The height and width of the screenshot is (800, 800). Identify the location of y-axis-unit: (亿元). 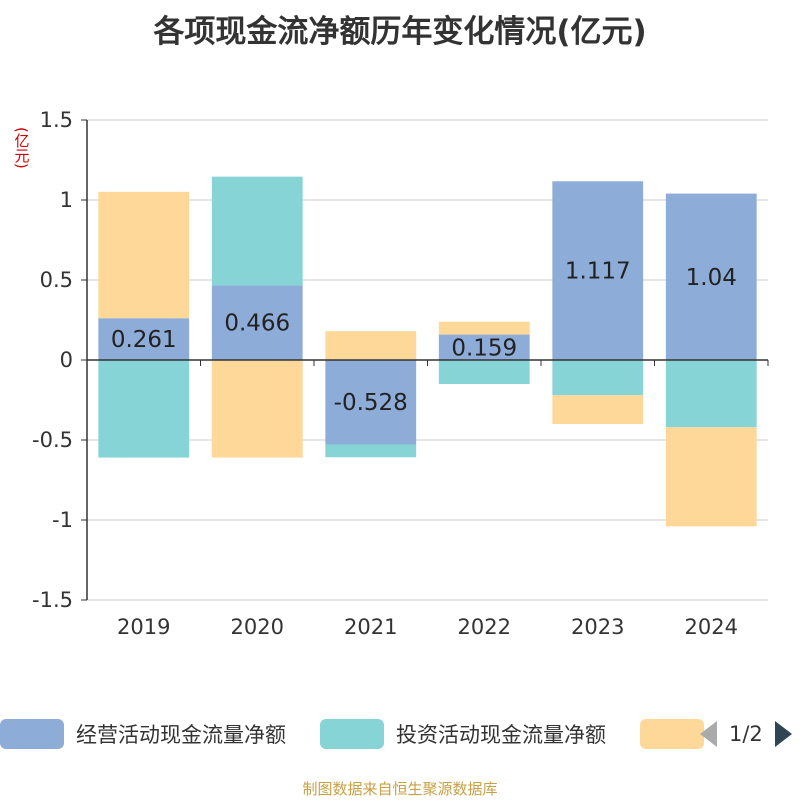
(21, 148).